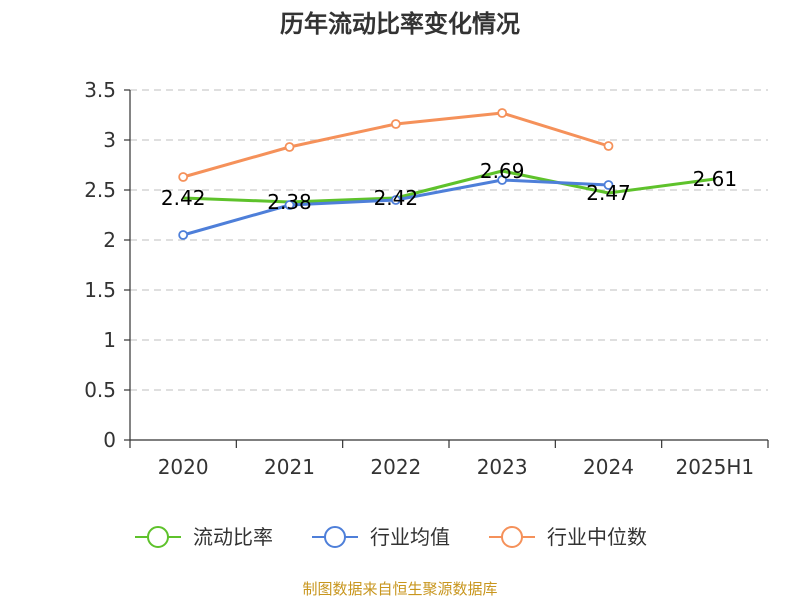 Image resolution: width=800 pixels, height=600 pixels. I want to click on legend-item: 行业均值, so click(381, 537).